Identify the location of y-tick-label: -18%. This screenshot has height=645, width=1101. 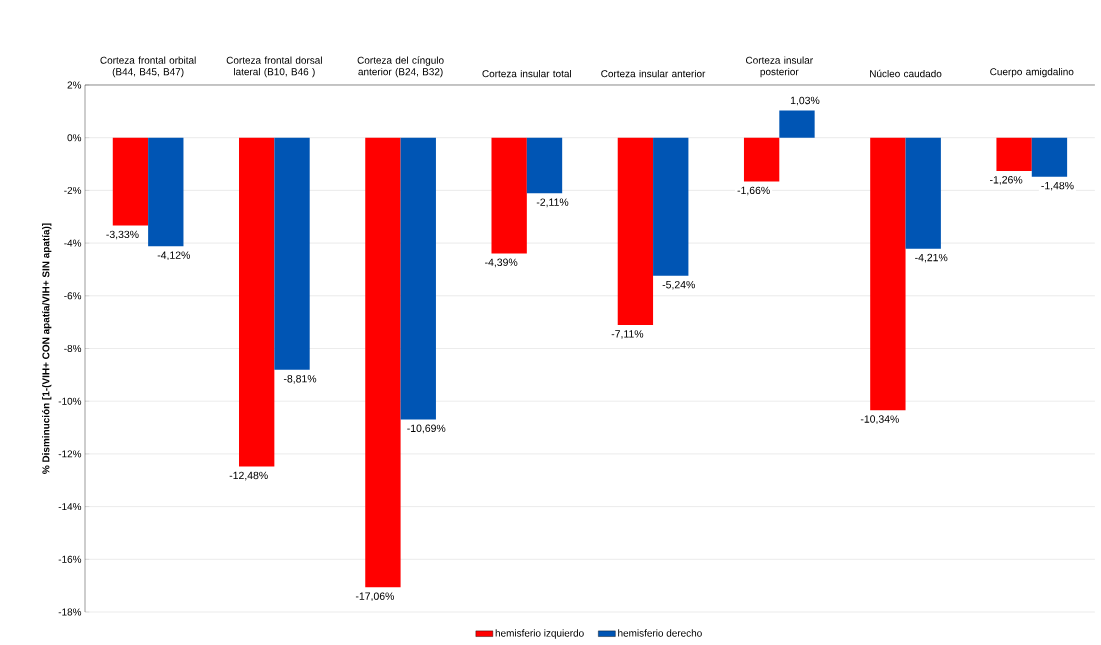
(70, 612).